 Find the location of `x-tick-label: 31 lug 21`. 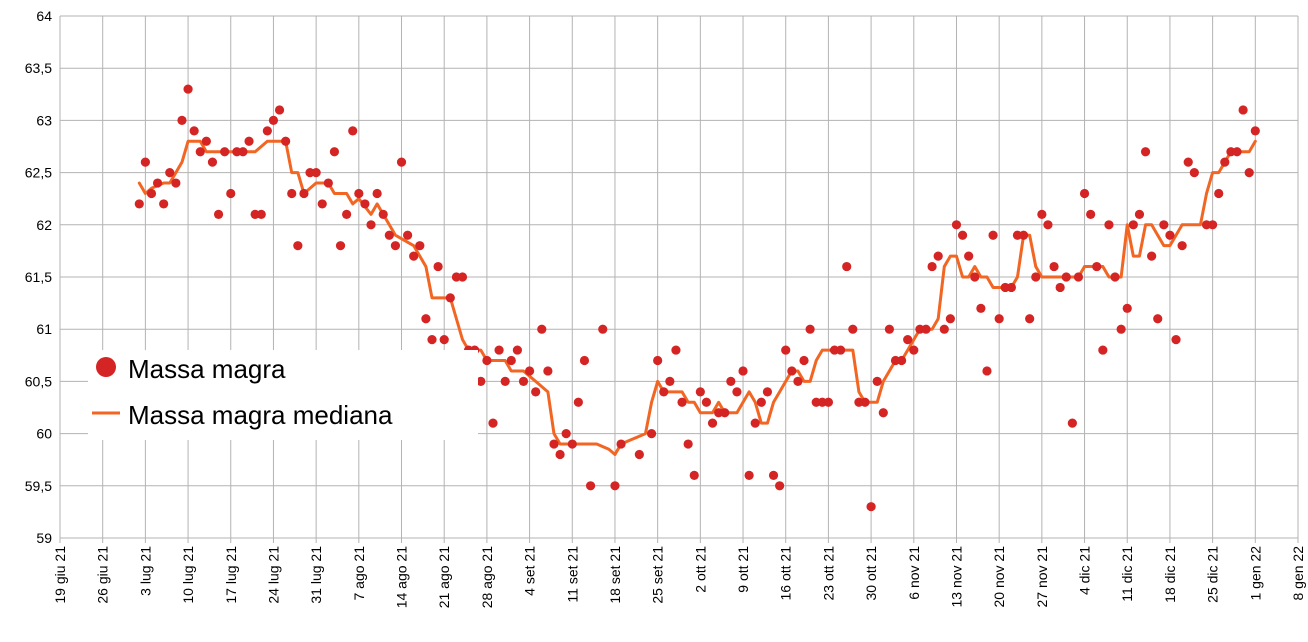

x-tick-label: 31 lug 21 is located at coordinates (316, 575).